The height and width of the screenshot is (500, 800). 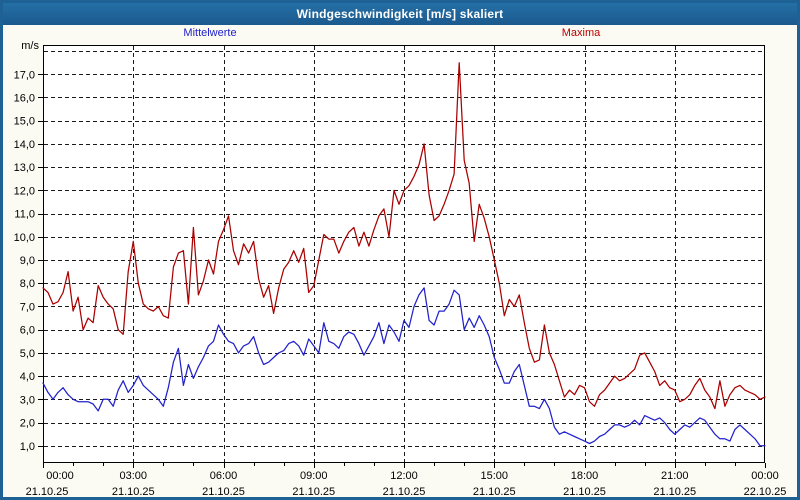 What do you see at coordinates (24, 168) in the screenshot?
I see `y-axis-tick-label: 13,0` at bounding box center [24, 168].